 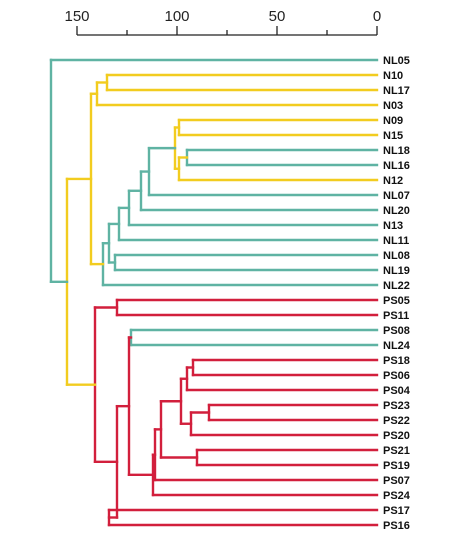 I want to click on leaf-label-nl19: NL19, so click(x=396, y=271).